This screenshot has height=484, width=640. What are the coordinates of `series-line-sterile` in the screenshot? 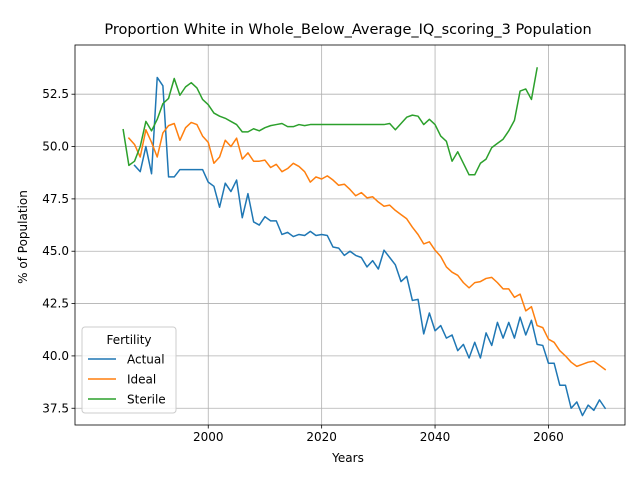 It's located at (330, 121).